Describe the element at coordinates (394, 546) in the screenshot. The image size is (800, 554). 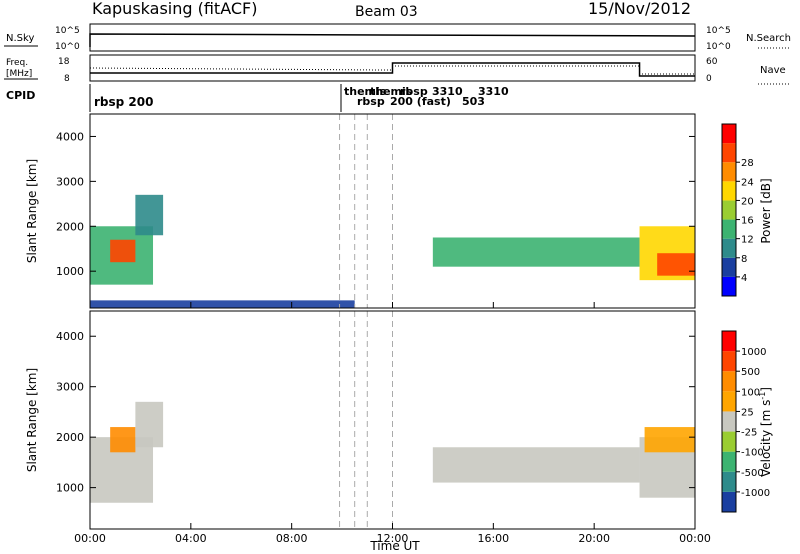
I see `time-axis-label: Time UT` at that location.